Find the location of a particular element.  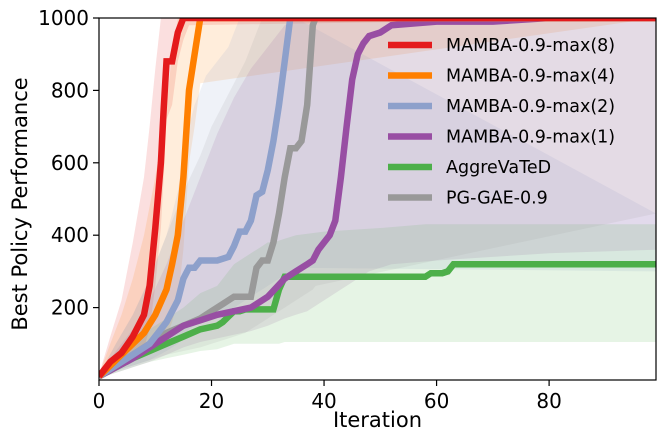

y-tick-label: 1000 is located at coordinates (63, 18).